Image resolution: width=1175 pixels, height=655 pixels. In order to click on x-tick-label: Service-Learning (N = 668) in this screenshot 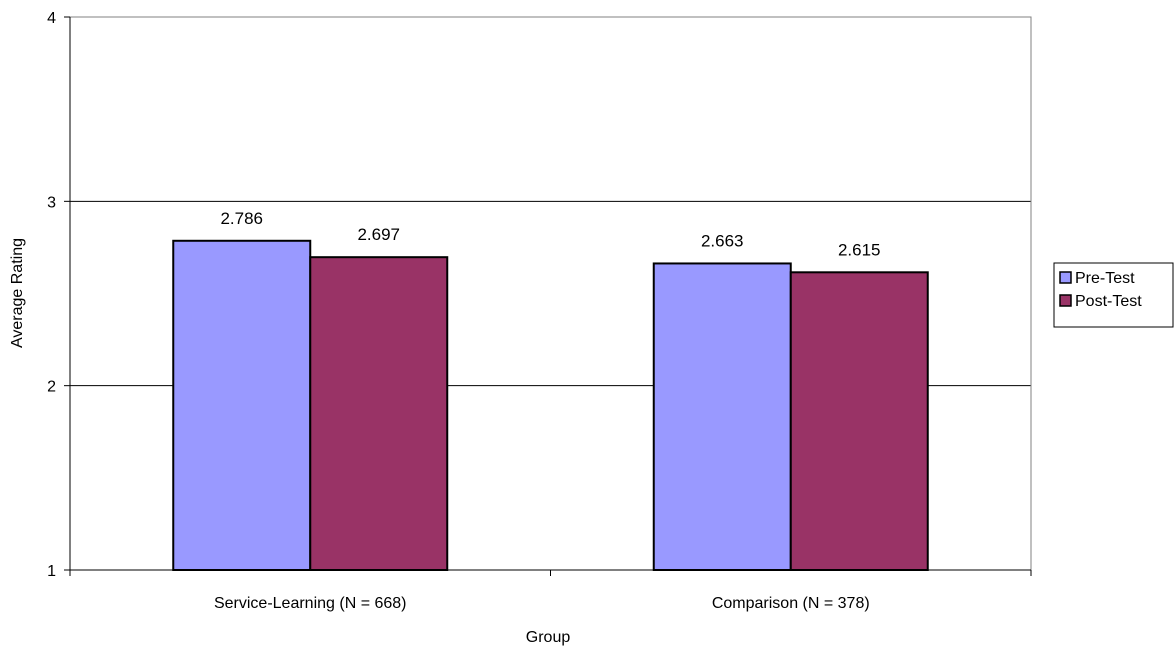, I will do `click(310, 603)`.